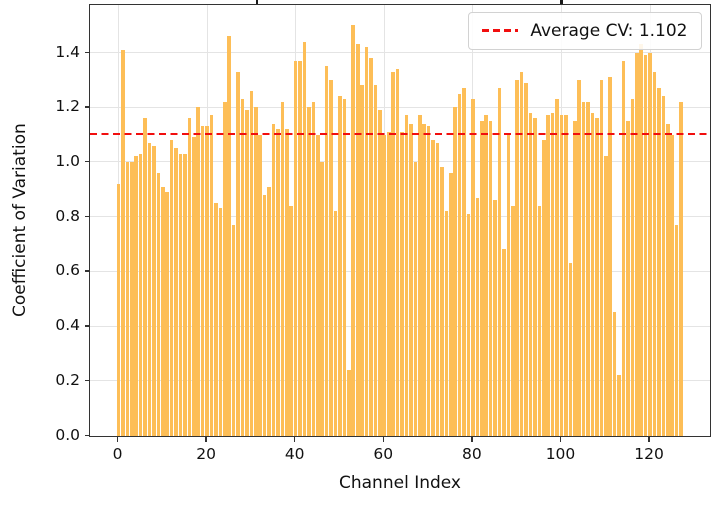  What do you see at coordinates (67, 434) in the screenshot?
I see `y-tick-label: 0.0` at bounding box center [67, 434].